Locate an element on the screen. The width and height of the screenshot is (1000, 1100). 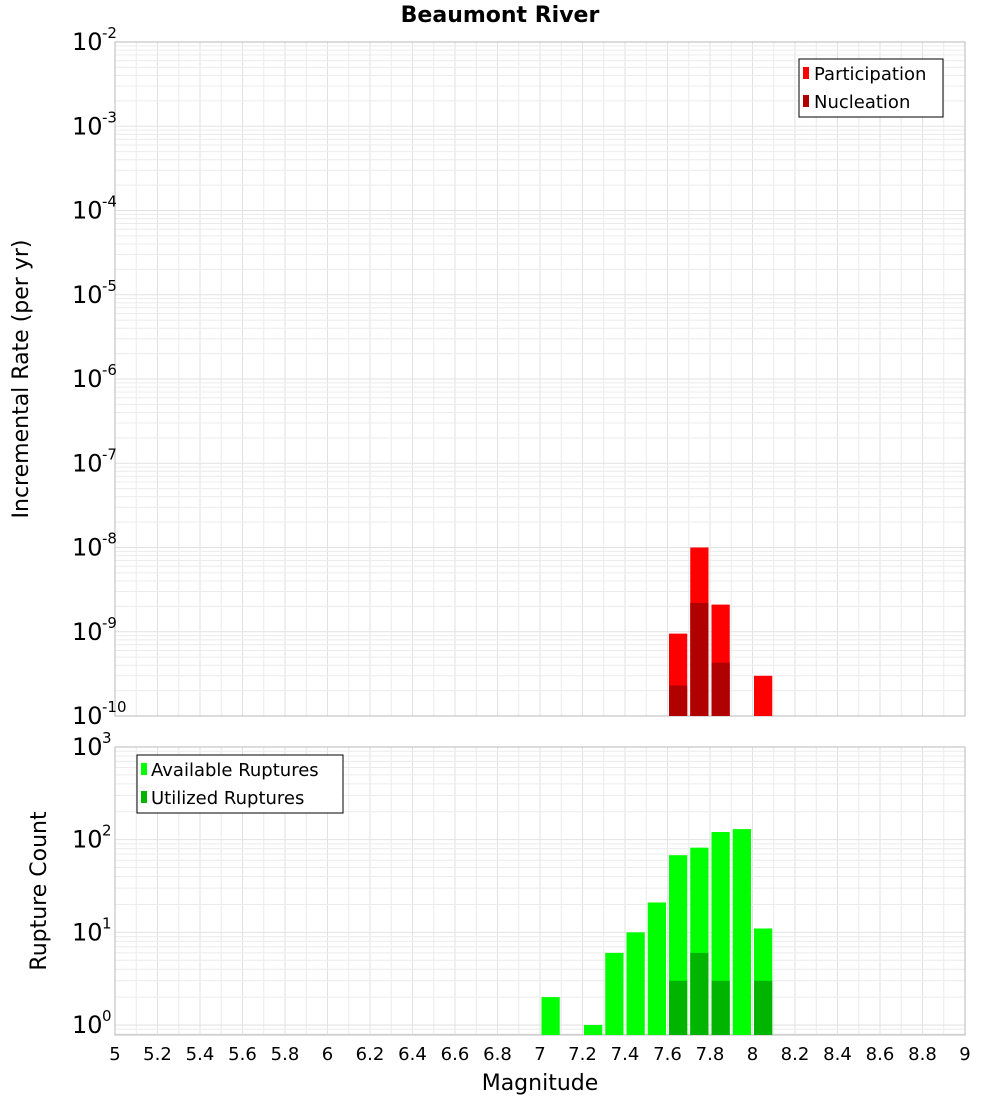
y-tick-label: 10 -5 is located at coordinates (94, 293).